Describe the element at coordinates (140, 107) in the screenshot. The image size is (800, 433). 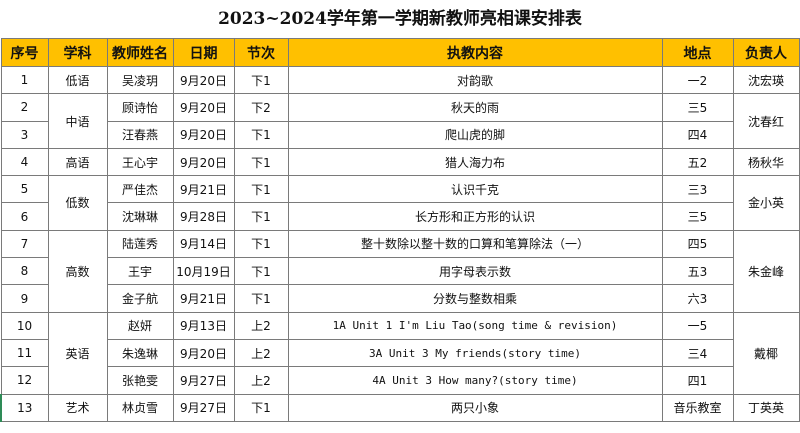
I see `cell-teacher: 顾诗怡` at that location.